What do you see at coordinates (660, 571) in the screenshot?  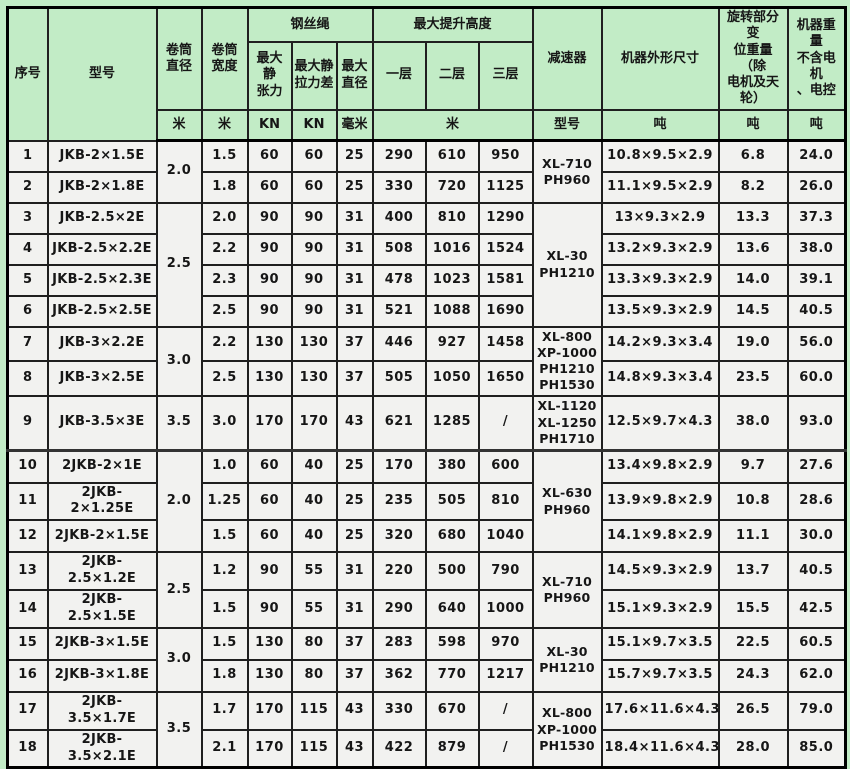 I see `cell-dimensions: 14.5×9.3×2.9` at bounding box center [660, 571].